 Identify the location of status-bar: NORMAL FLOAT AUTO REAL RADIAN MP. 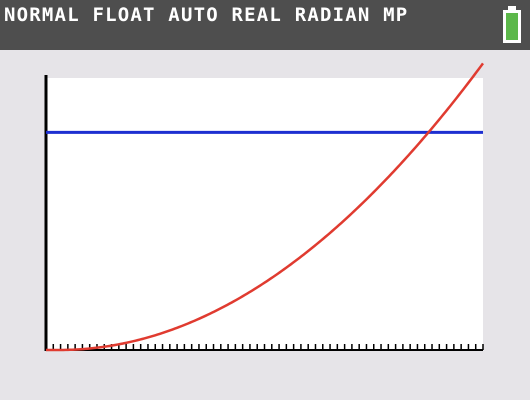
(265, 25).